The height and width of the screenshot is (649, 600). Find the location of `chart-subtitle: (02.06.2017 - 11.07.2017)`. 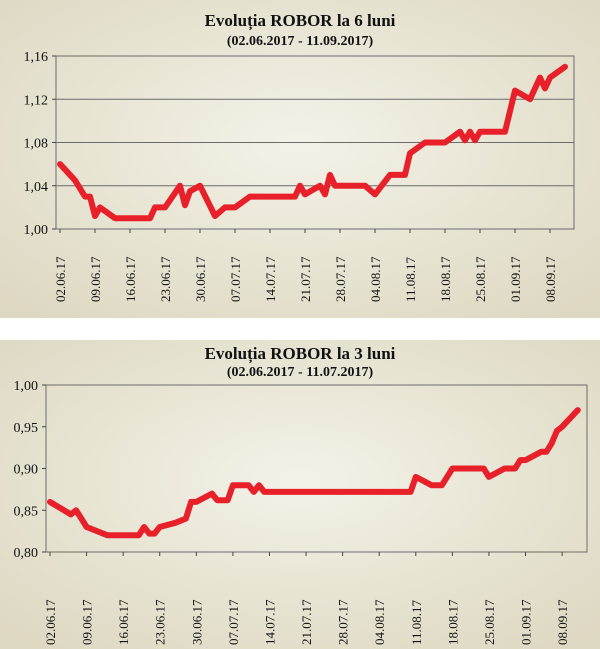

chart-subtitle: (02.06.2017 - 11.07.2017) is located at coordinates (300, 372).